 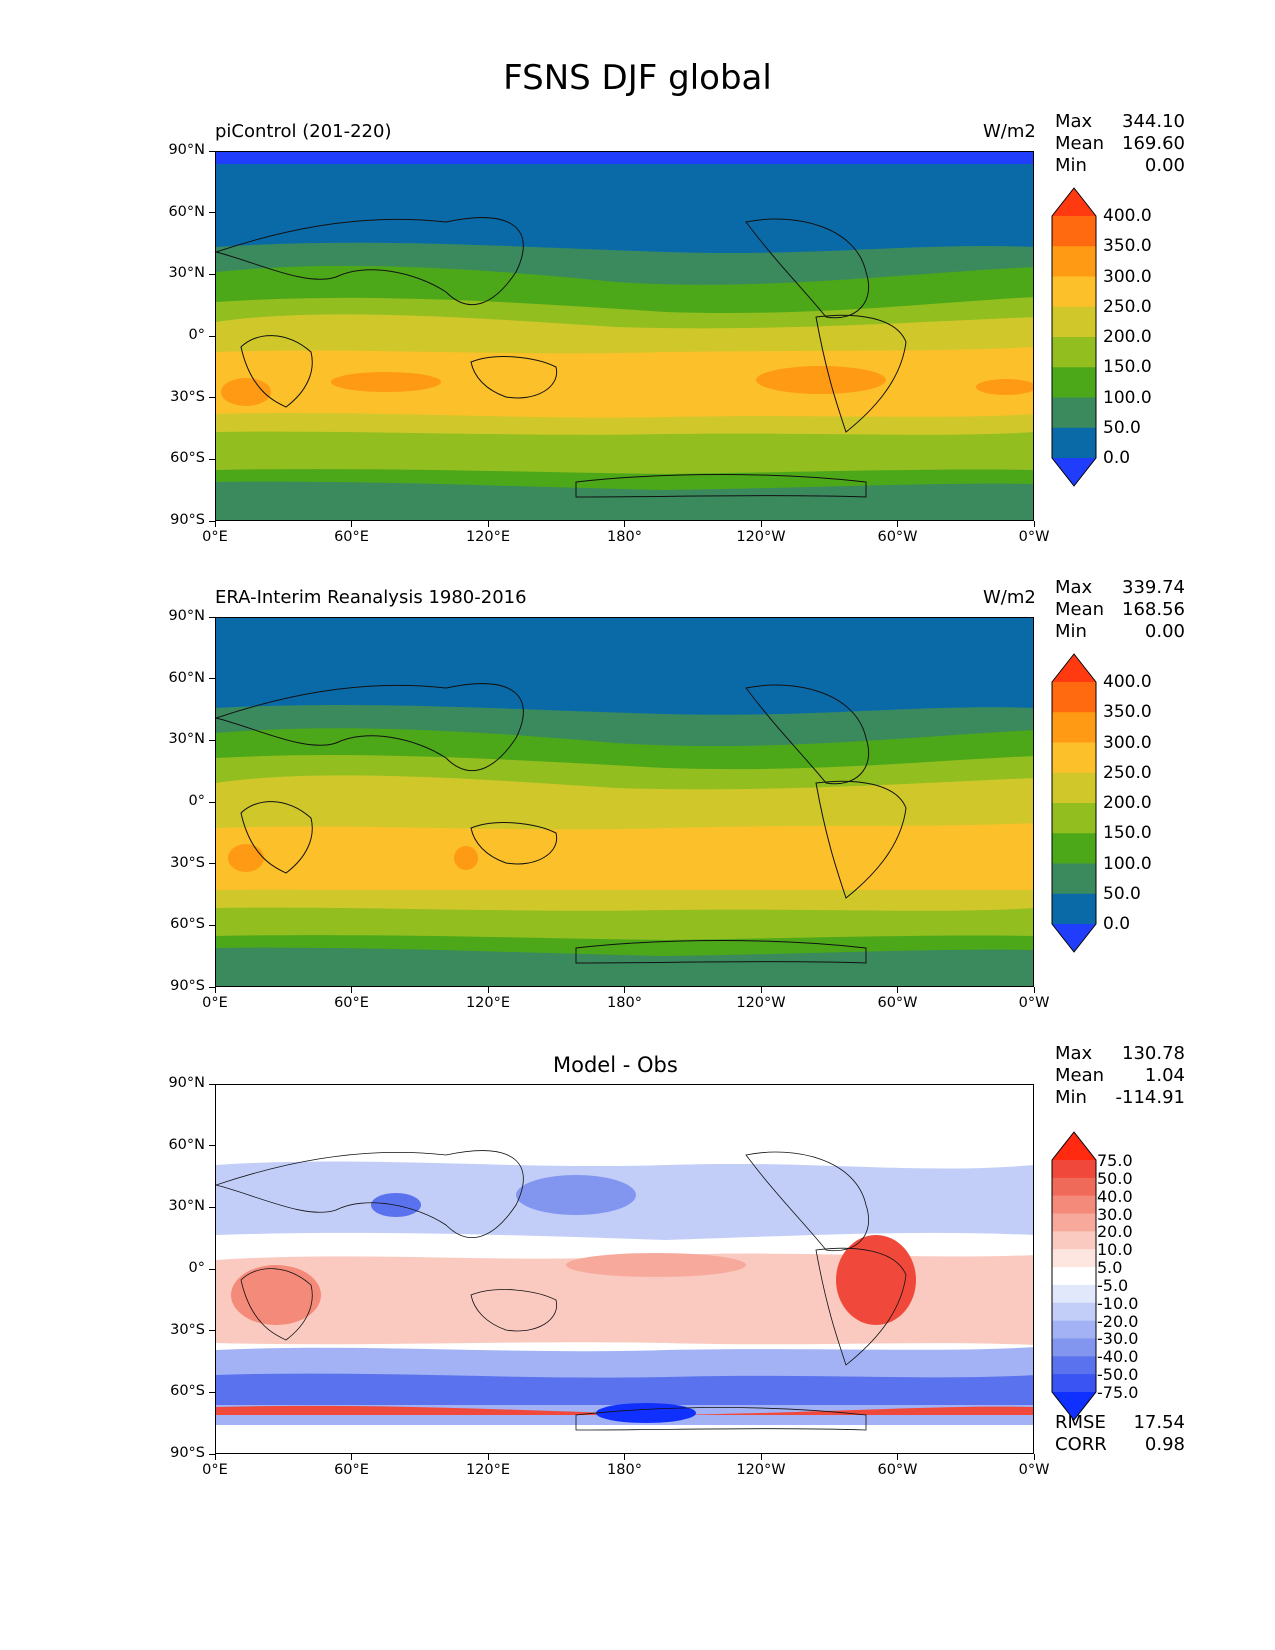 What do you see at coordinates (351, 537) in the screenshot?
I see `x-tick-label: 60°E` at bounding box center [351, 537].